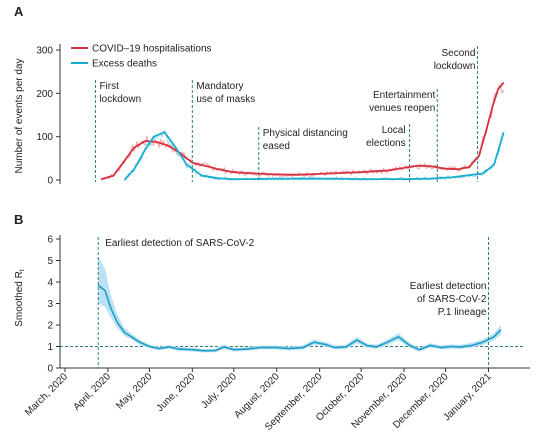  I want to click on panel-a-y-tick-label-100: 100, so click(44, 137).